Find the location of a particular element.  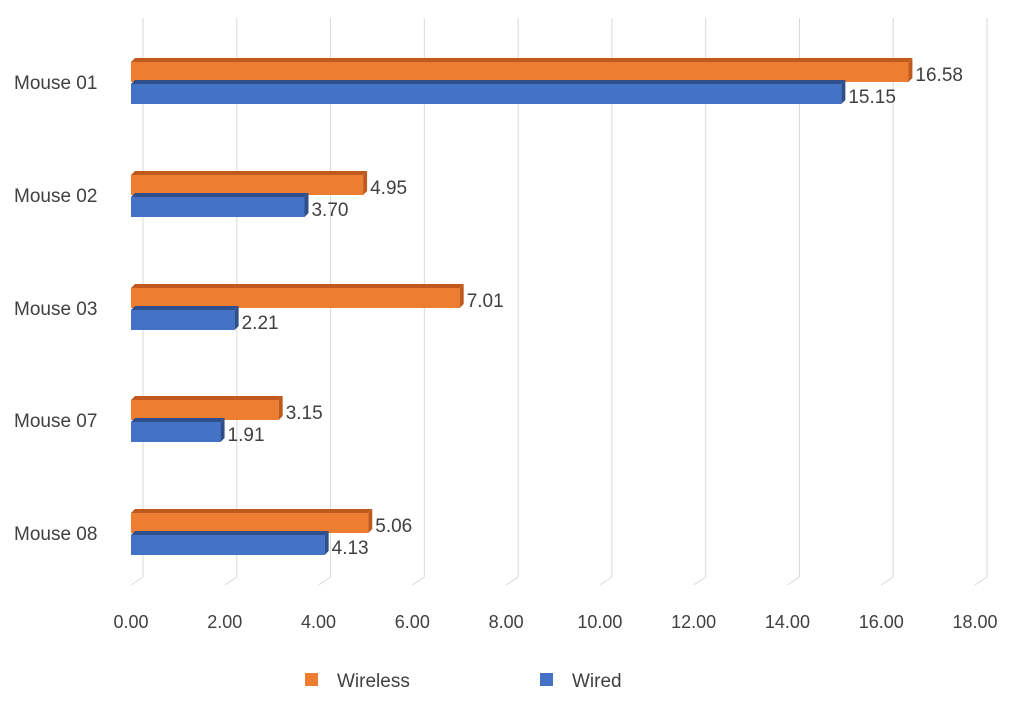

data-label: 15.15 is located at coordinates (872, 97).